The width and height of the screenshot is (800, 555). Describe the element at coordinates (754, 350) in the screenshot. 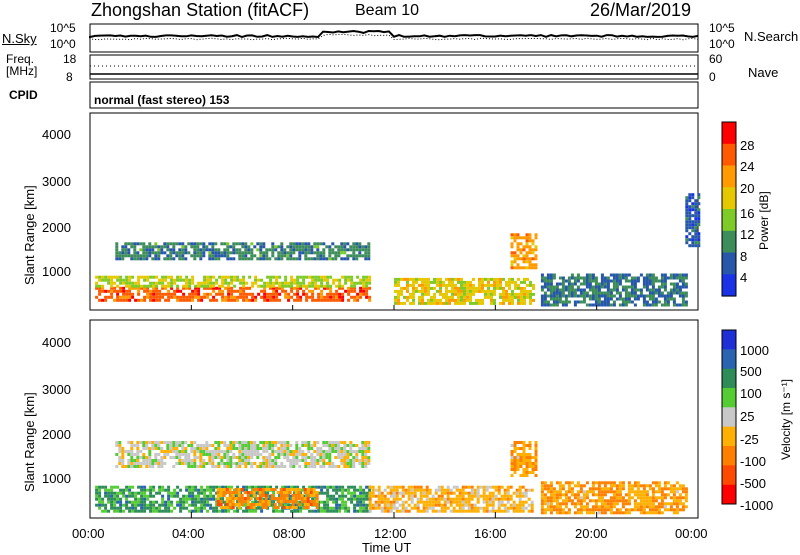

I see `velocity-cbar-tick: 1000` at that location.